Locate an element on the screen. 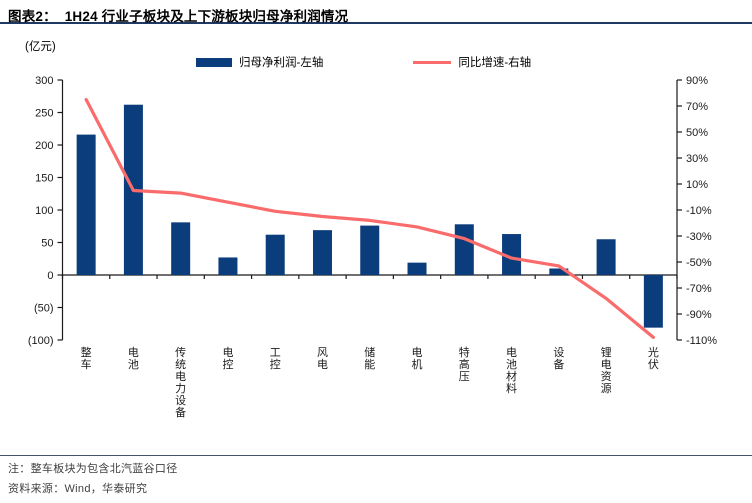  svg-text: 传统电力设备 is located at coordinates (180, 382).